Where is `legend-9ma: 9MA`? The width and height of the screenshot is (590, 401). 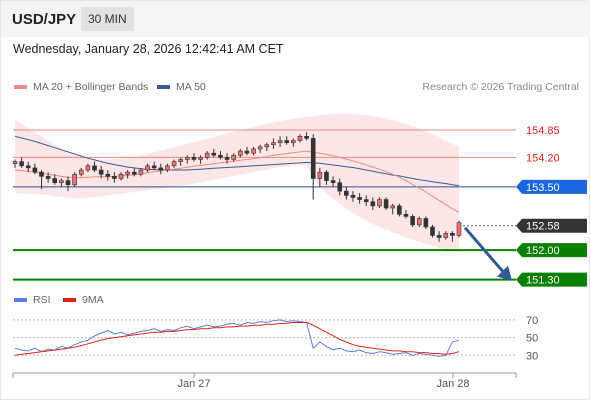
legend-9ma: 9MA is located at coordinates (83, 300).